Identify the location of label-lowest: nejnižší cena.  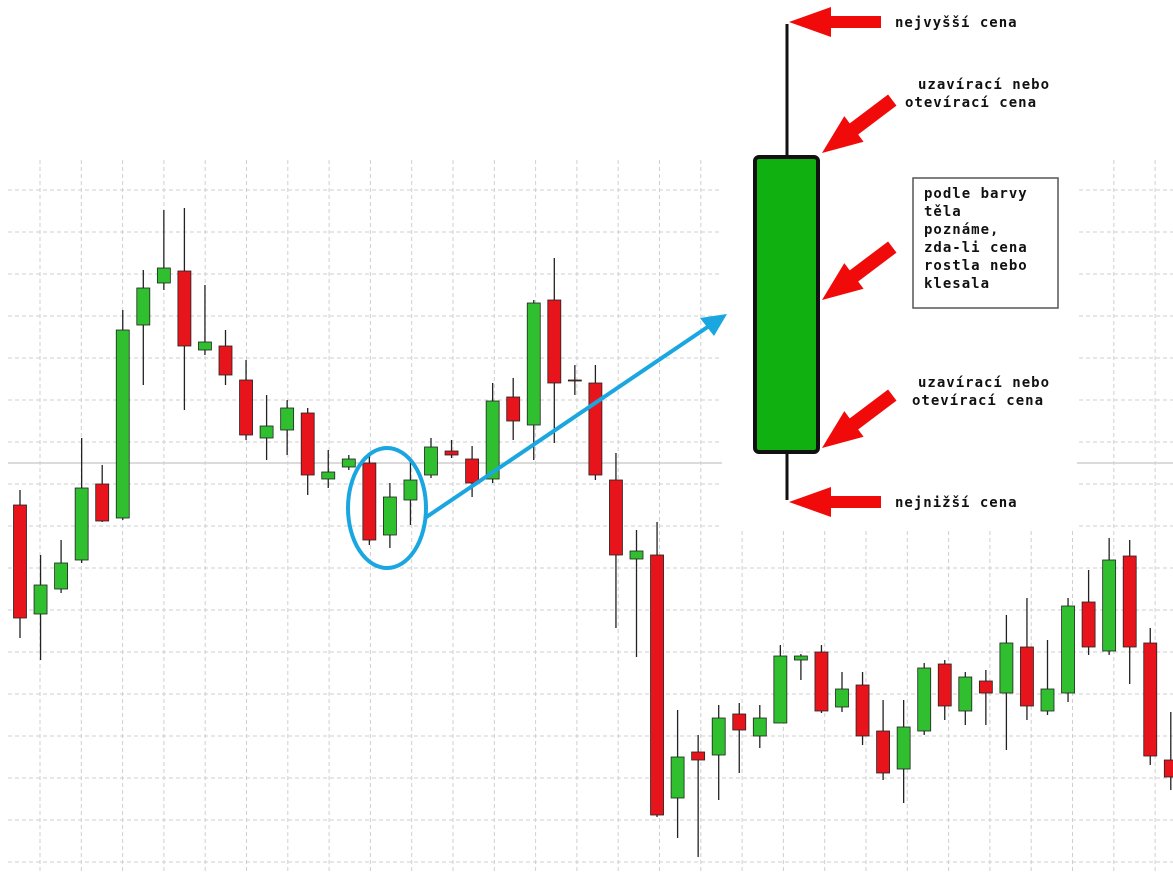
(956, 503).